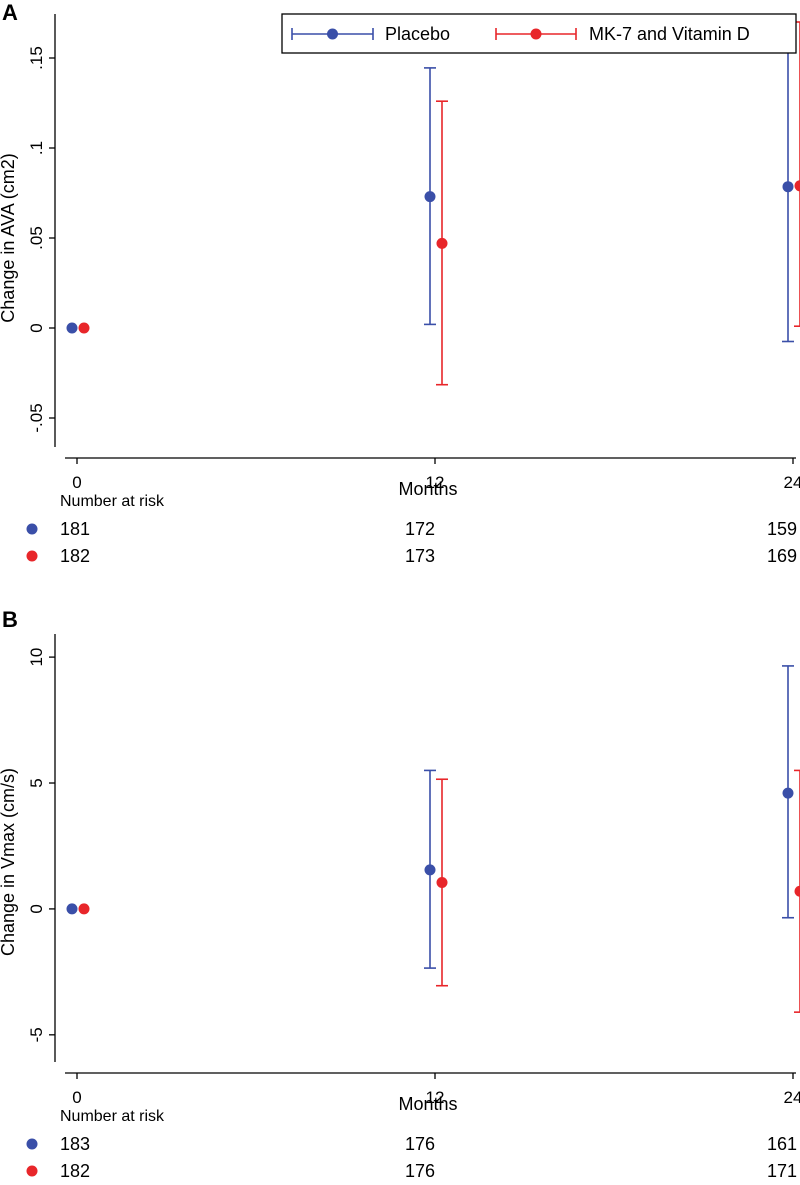 This screenshot has height=1185, width=800. I want to click on risk-count: 169, so click(782, 556).